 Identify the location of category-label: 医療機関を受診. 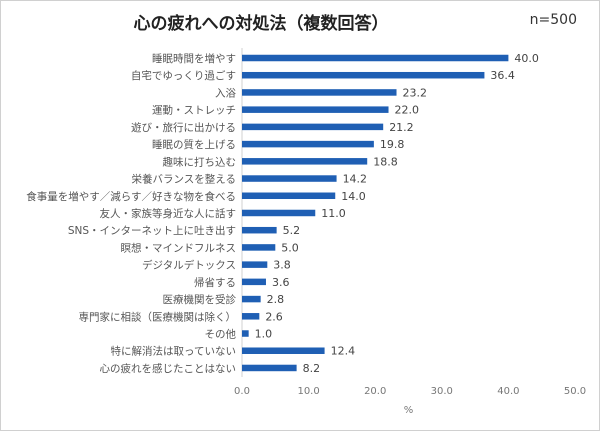
(200, 299).